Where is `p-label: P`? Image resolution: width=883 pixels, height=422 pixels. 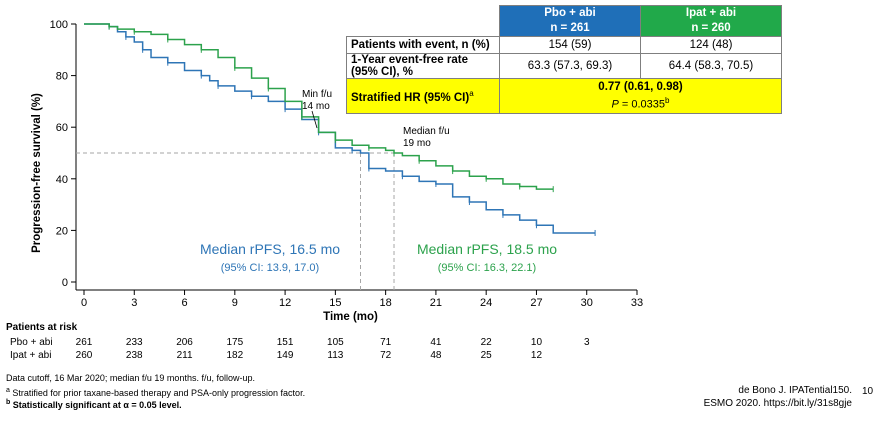 p-label: P is located at coordinates (615, 104).